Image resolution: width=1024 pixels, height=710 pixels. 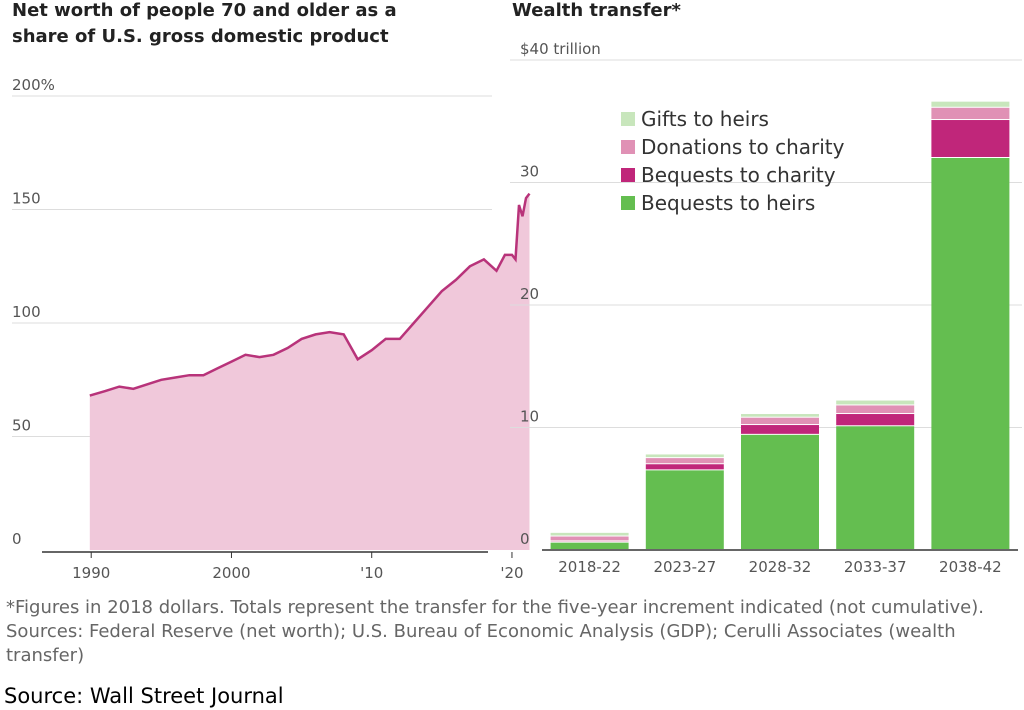 I want to click on x-tick-label: '20, so click(x=511, y=573).